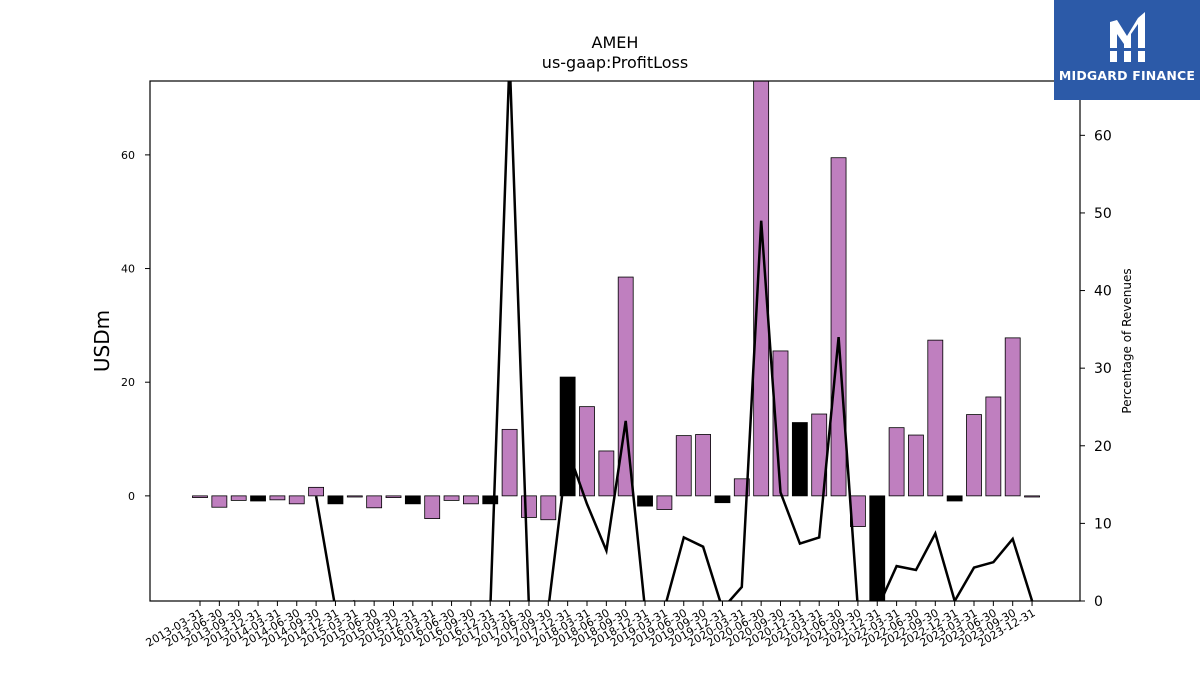 This screenshot has height=675, width=1200. Describe the element at coordinates (128, 269) in the screenshot. I see `left-tick-label: 40` at that location.